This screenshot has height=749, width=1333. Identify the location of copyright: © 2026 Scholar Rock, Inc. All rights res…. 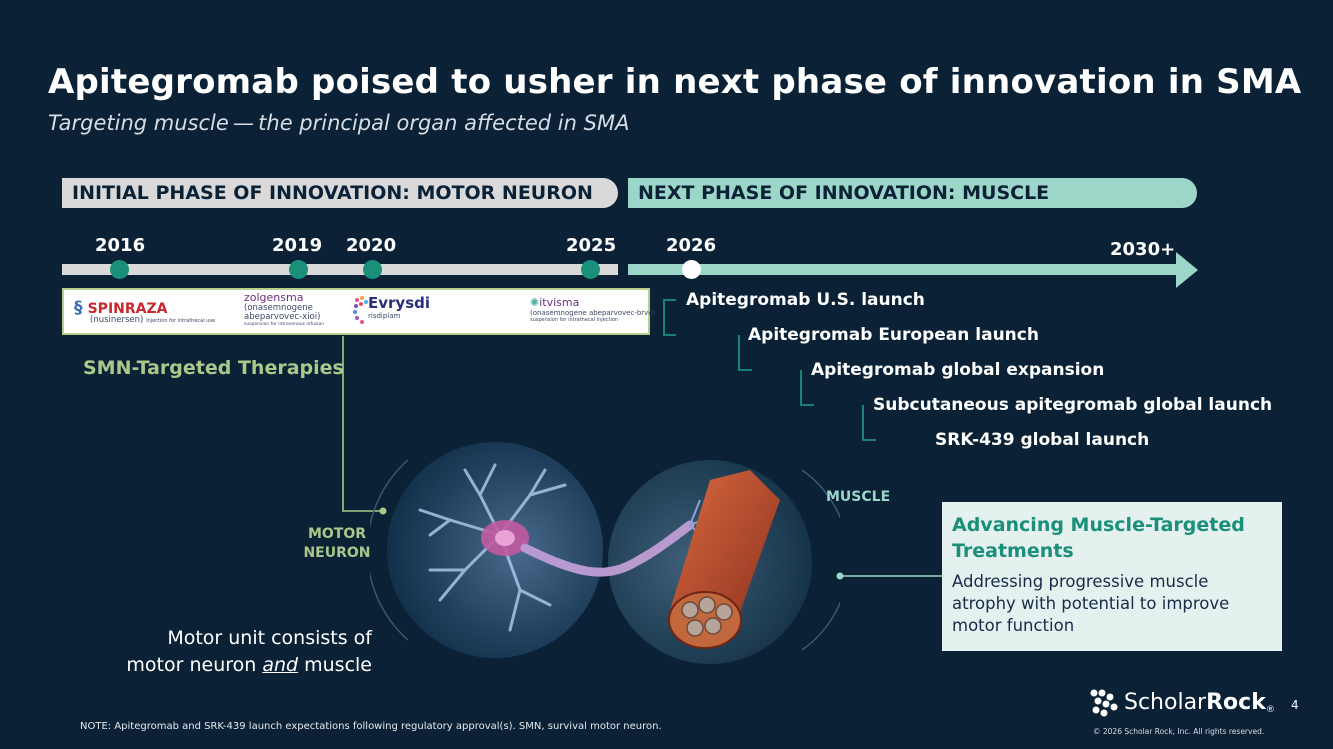
(1179, 731).